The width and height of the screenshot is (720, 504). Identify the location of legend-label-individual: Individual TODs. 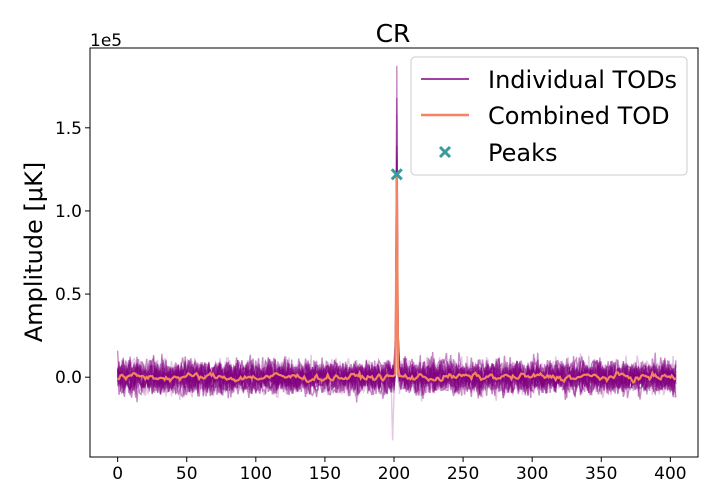
(582, 80).